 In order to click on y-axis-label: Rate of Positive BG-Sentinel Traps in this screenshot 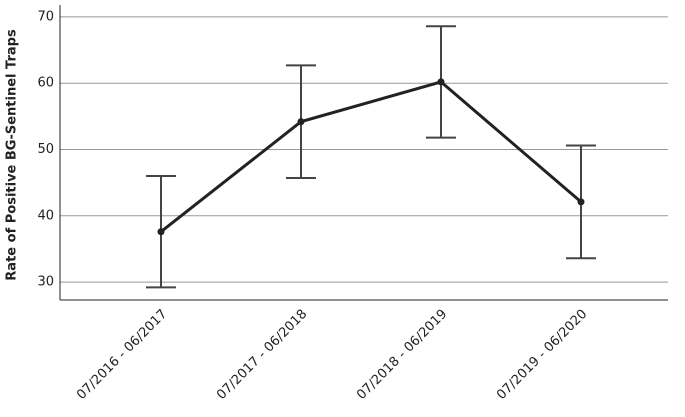, I will do `click(12, 155)`.